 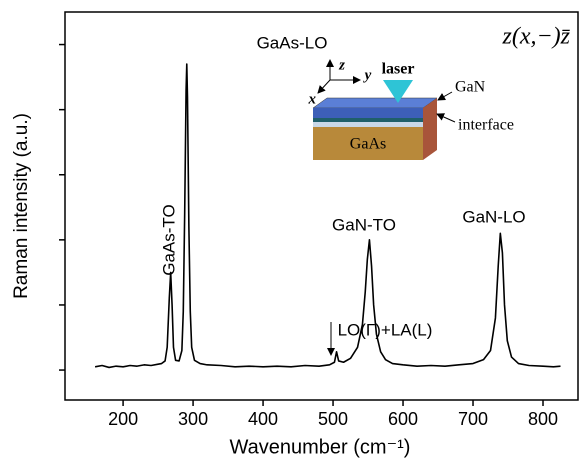 What do you see at coordinates (385, 329) in the screenshot?
I see `peak-annotation: LO(Γ)+LA(L)` at bounding box center [385, 329].